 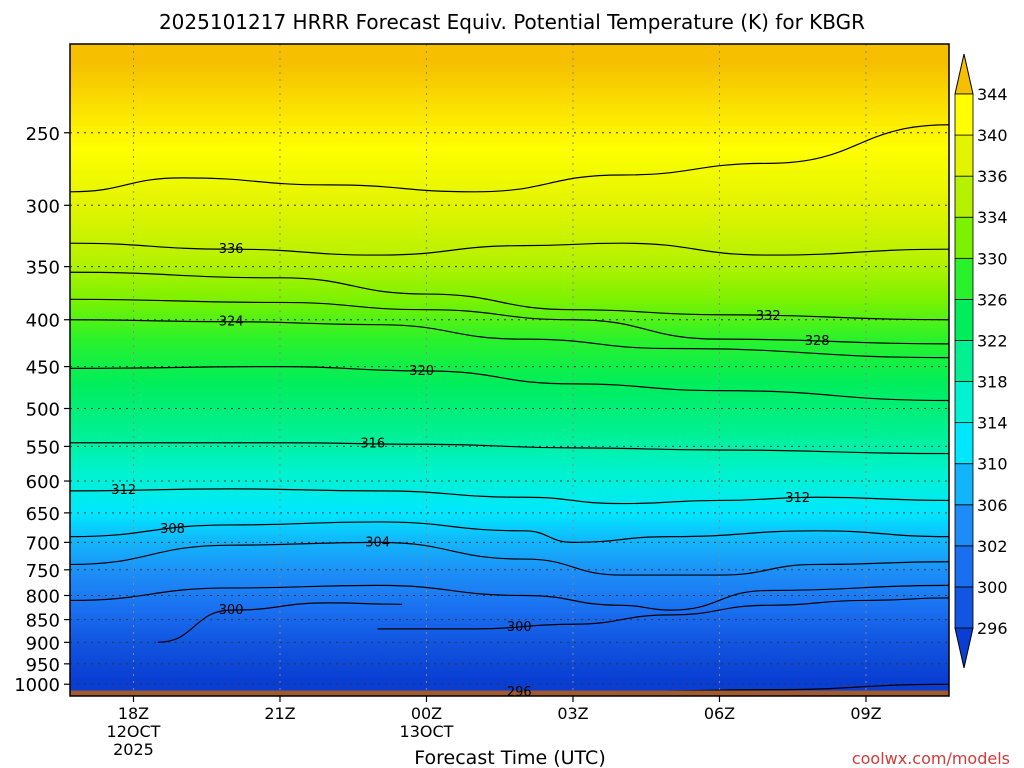 What do you see at coordinates (43, 643) in the screenshot?
I see `y-tick-label: 900` at bounding box center [43, 643].